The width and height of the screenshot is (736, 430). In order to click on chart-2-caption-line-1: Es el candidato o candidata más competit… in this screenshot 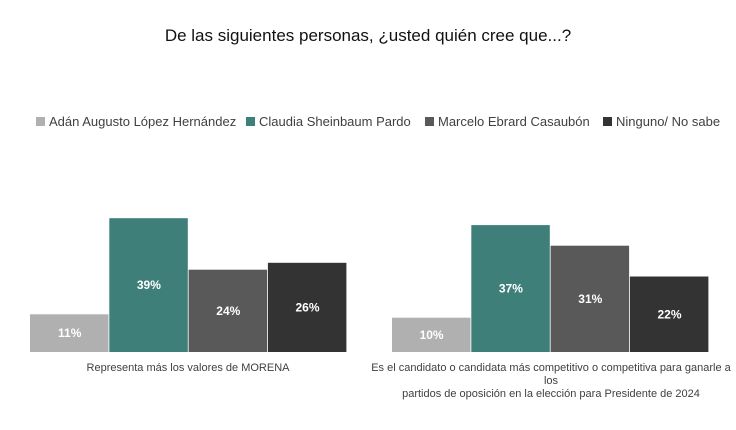, I will do `click(551, 374)`.